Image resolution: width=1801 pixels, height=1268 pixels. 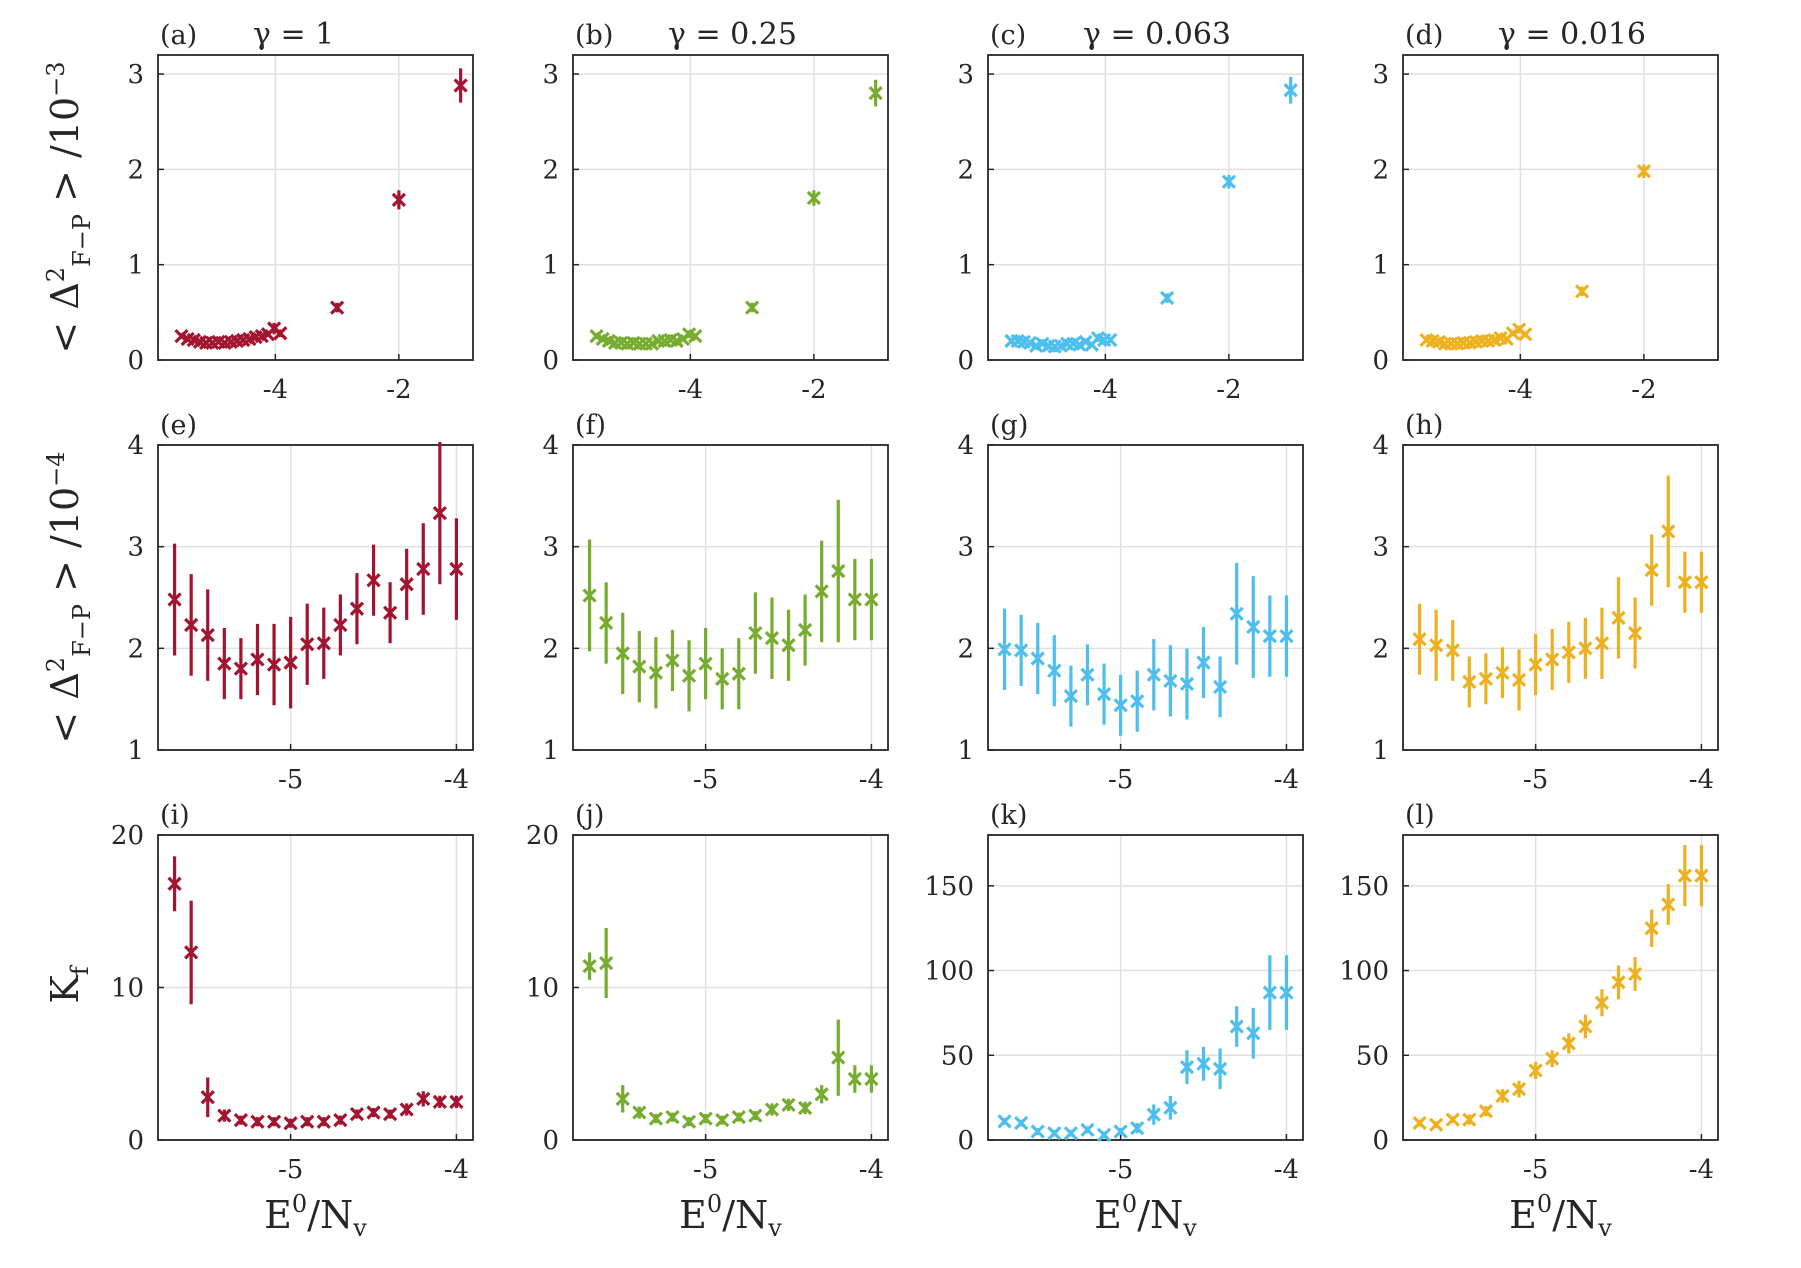 I want to click on panel-c: -4 -2 0 1 2 3 (c) γ = 0.063, so click(x=1130, y=211).